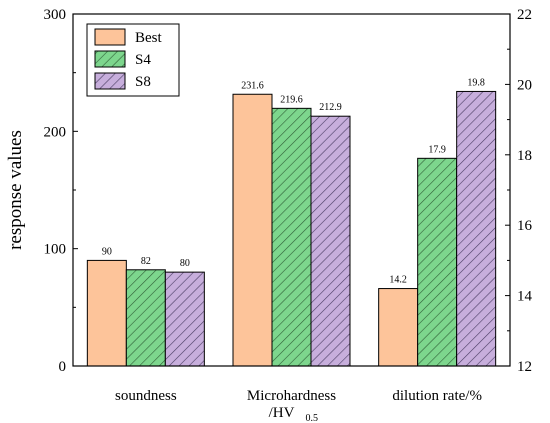 The width and height of the screenshot is (550, 423). What do you see at coordinates (525, 297) in the screenshot?
I see `y2-tick-label: 14` at bounding box center [525, 297].